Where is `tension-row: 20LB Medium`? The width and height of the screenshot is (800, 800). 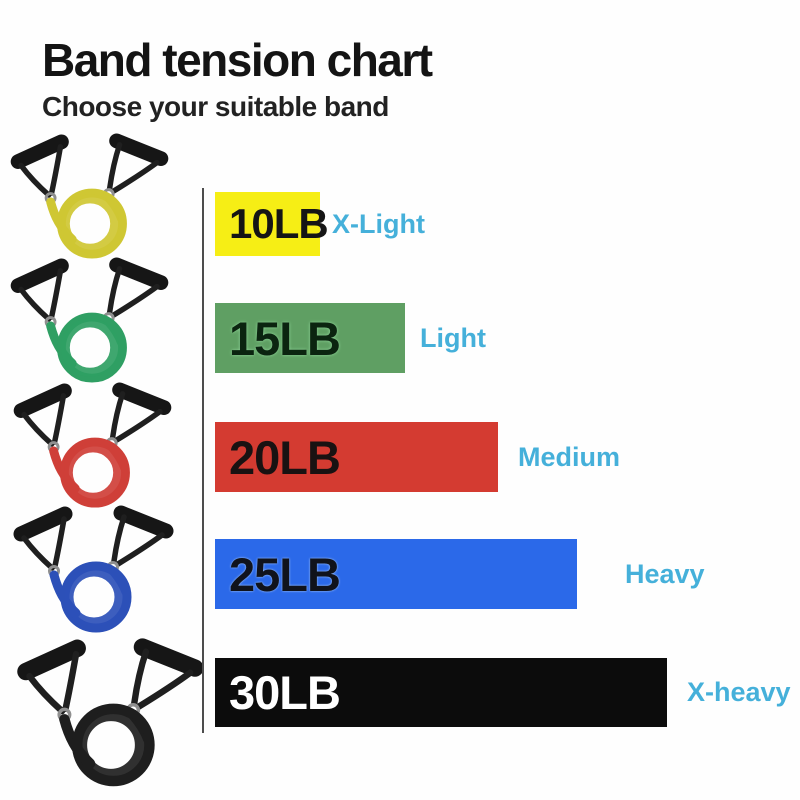
tension-row: 20LB Medium is located at coordinates (400, 457).